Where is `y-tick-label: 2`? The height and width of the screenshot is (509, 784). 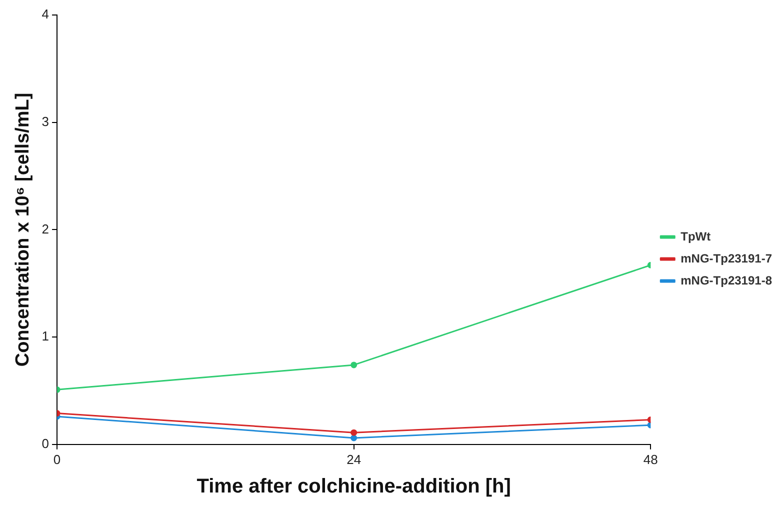 y-tick-label: 2 is located at coordinates (46, 228).